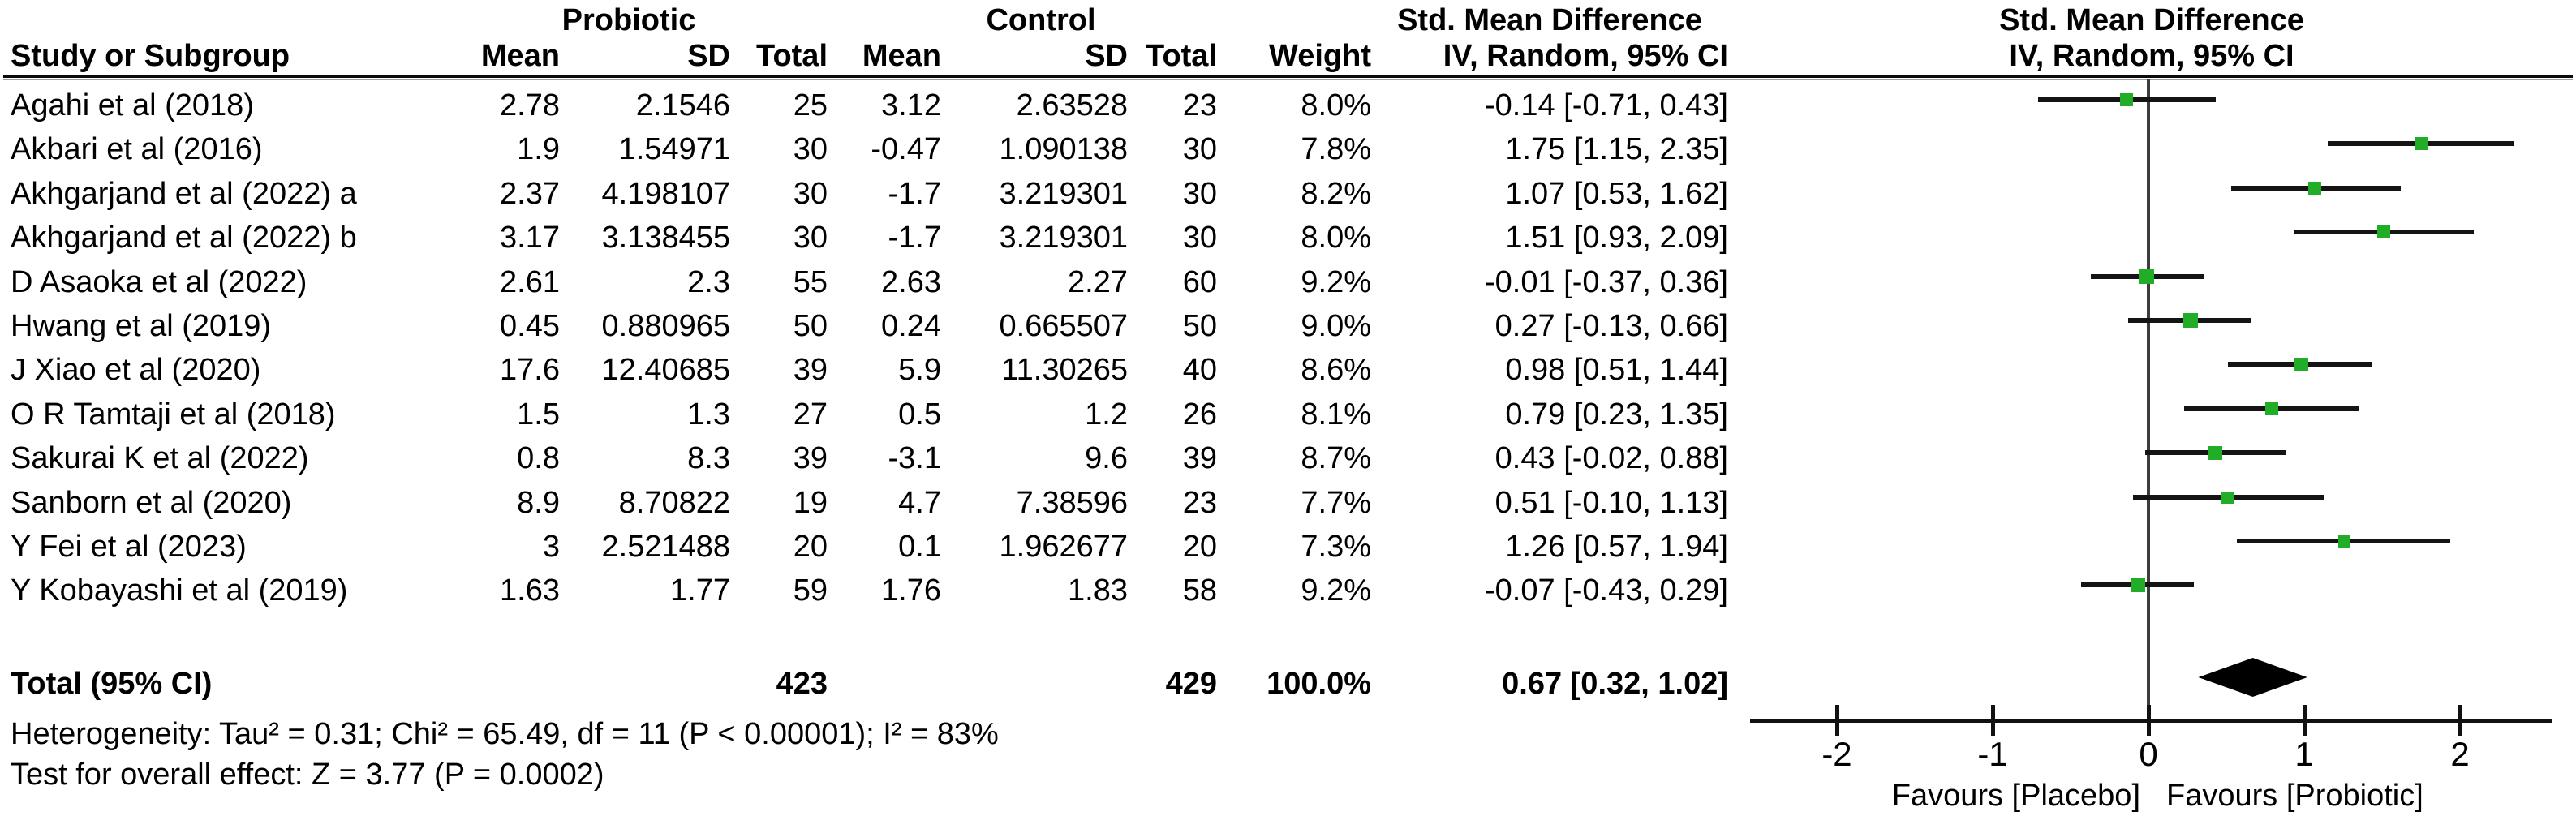 This screenshot has height=816, width=2576. Describe the element at coordinates (538, 415) in the screenshot. I see `cell-mean_p: 1.5` at that location.